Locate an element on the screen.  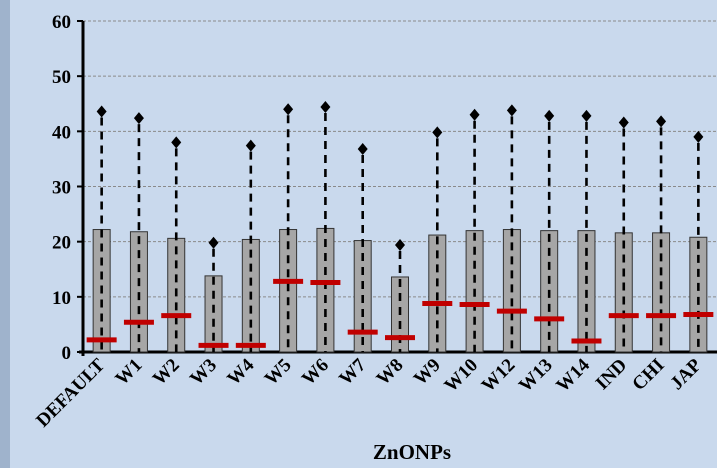
whisker-cap-ind is located at coordinates (623, 122).